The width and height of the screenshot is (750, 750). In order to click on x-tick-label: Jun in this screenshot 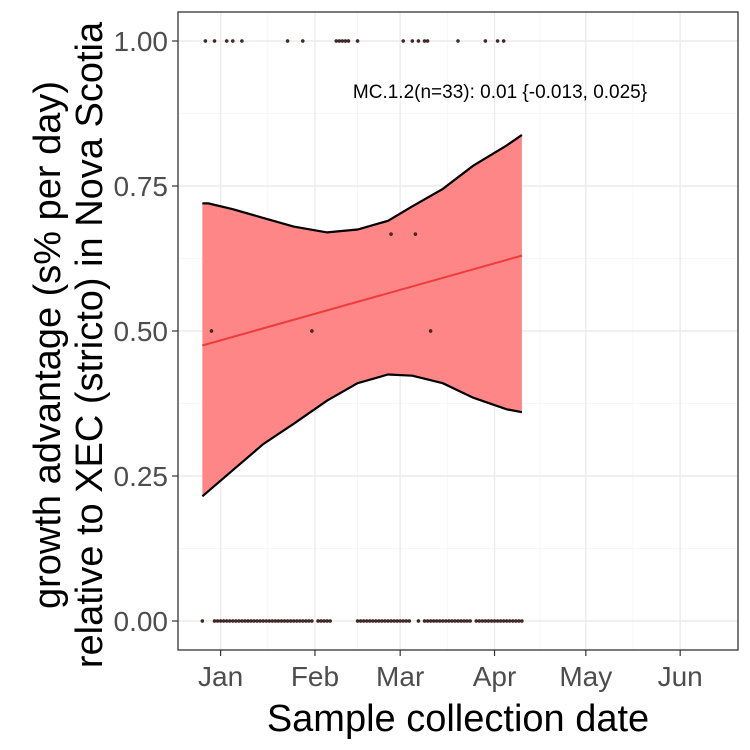, I will do `click(680, 676)`.